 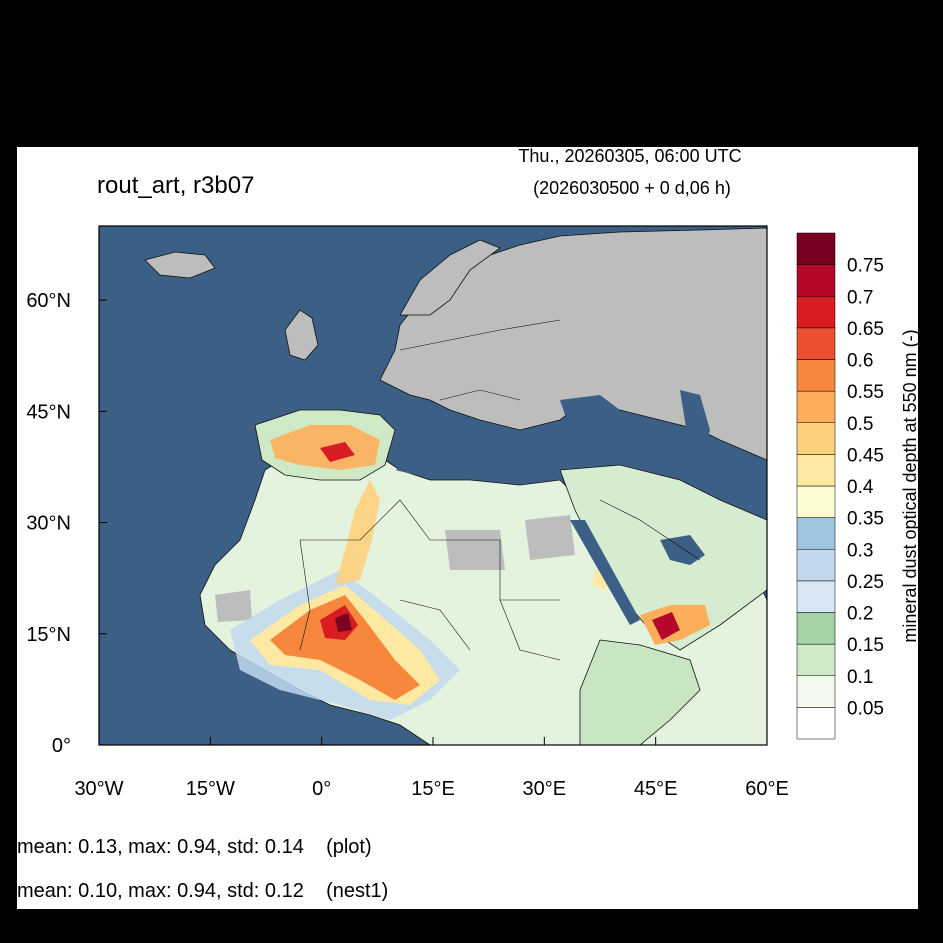 What do you see at coordinates (695, 425) in the screenshot?
I see `caspian-sea` at bounding box center [695, 425].